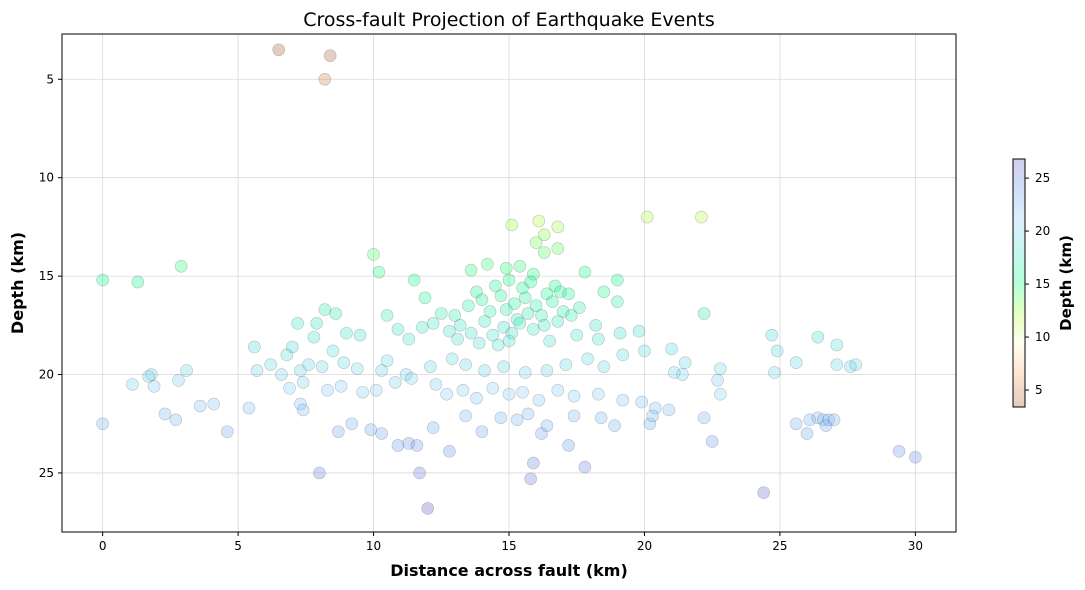  Describe the element at coordinates (1066, 283) in the screenshot. I see `colorbar-label: Depth (km)` at that location.